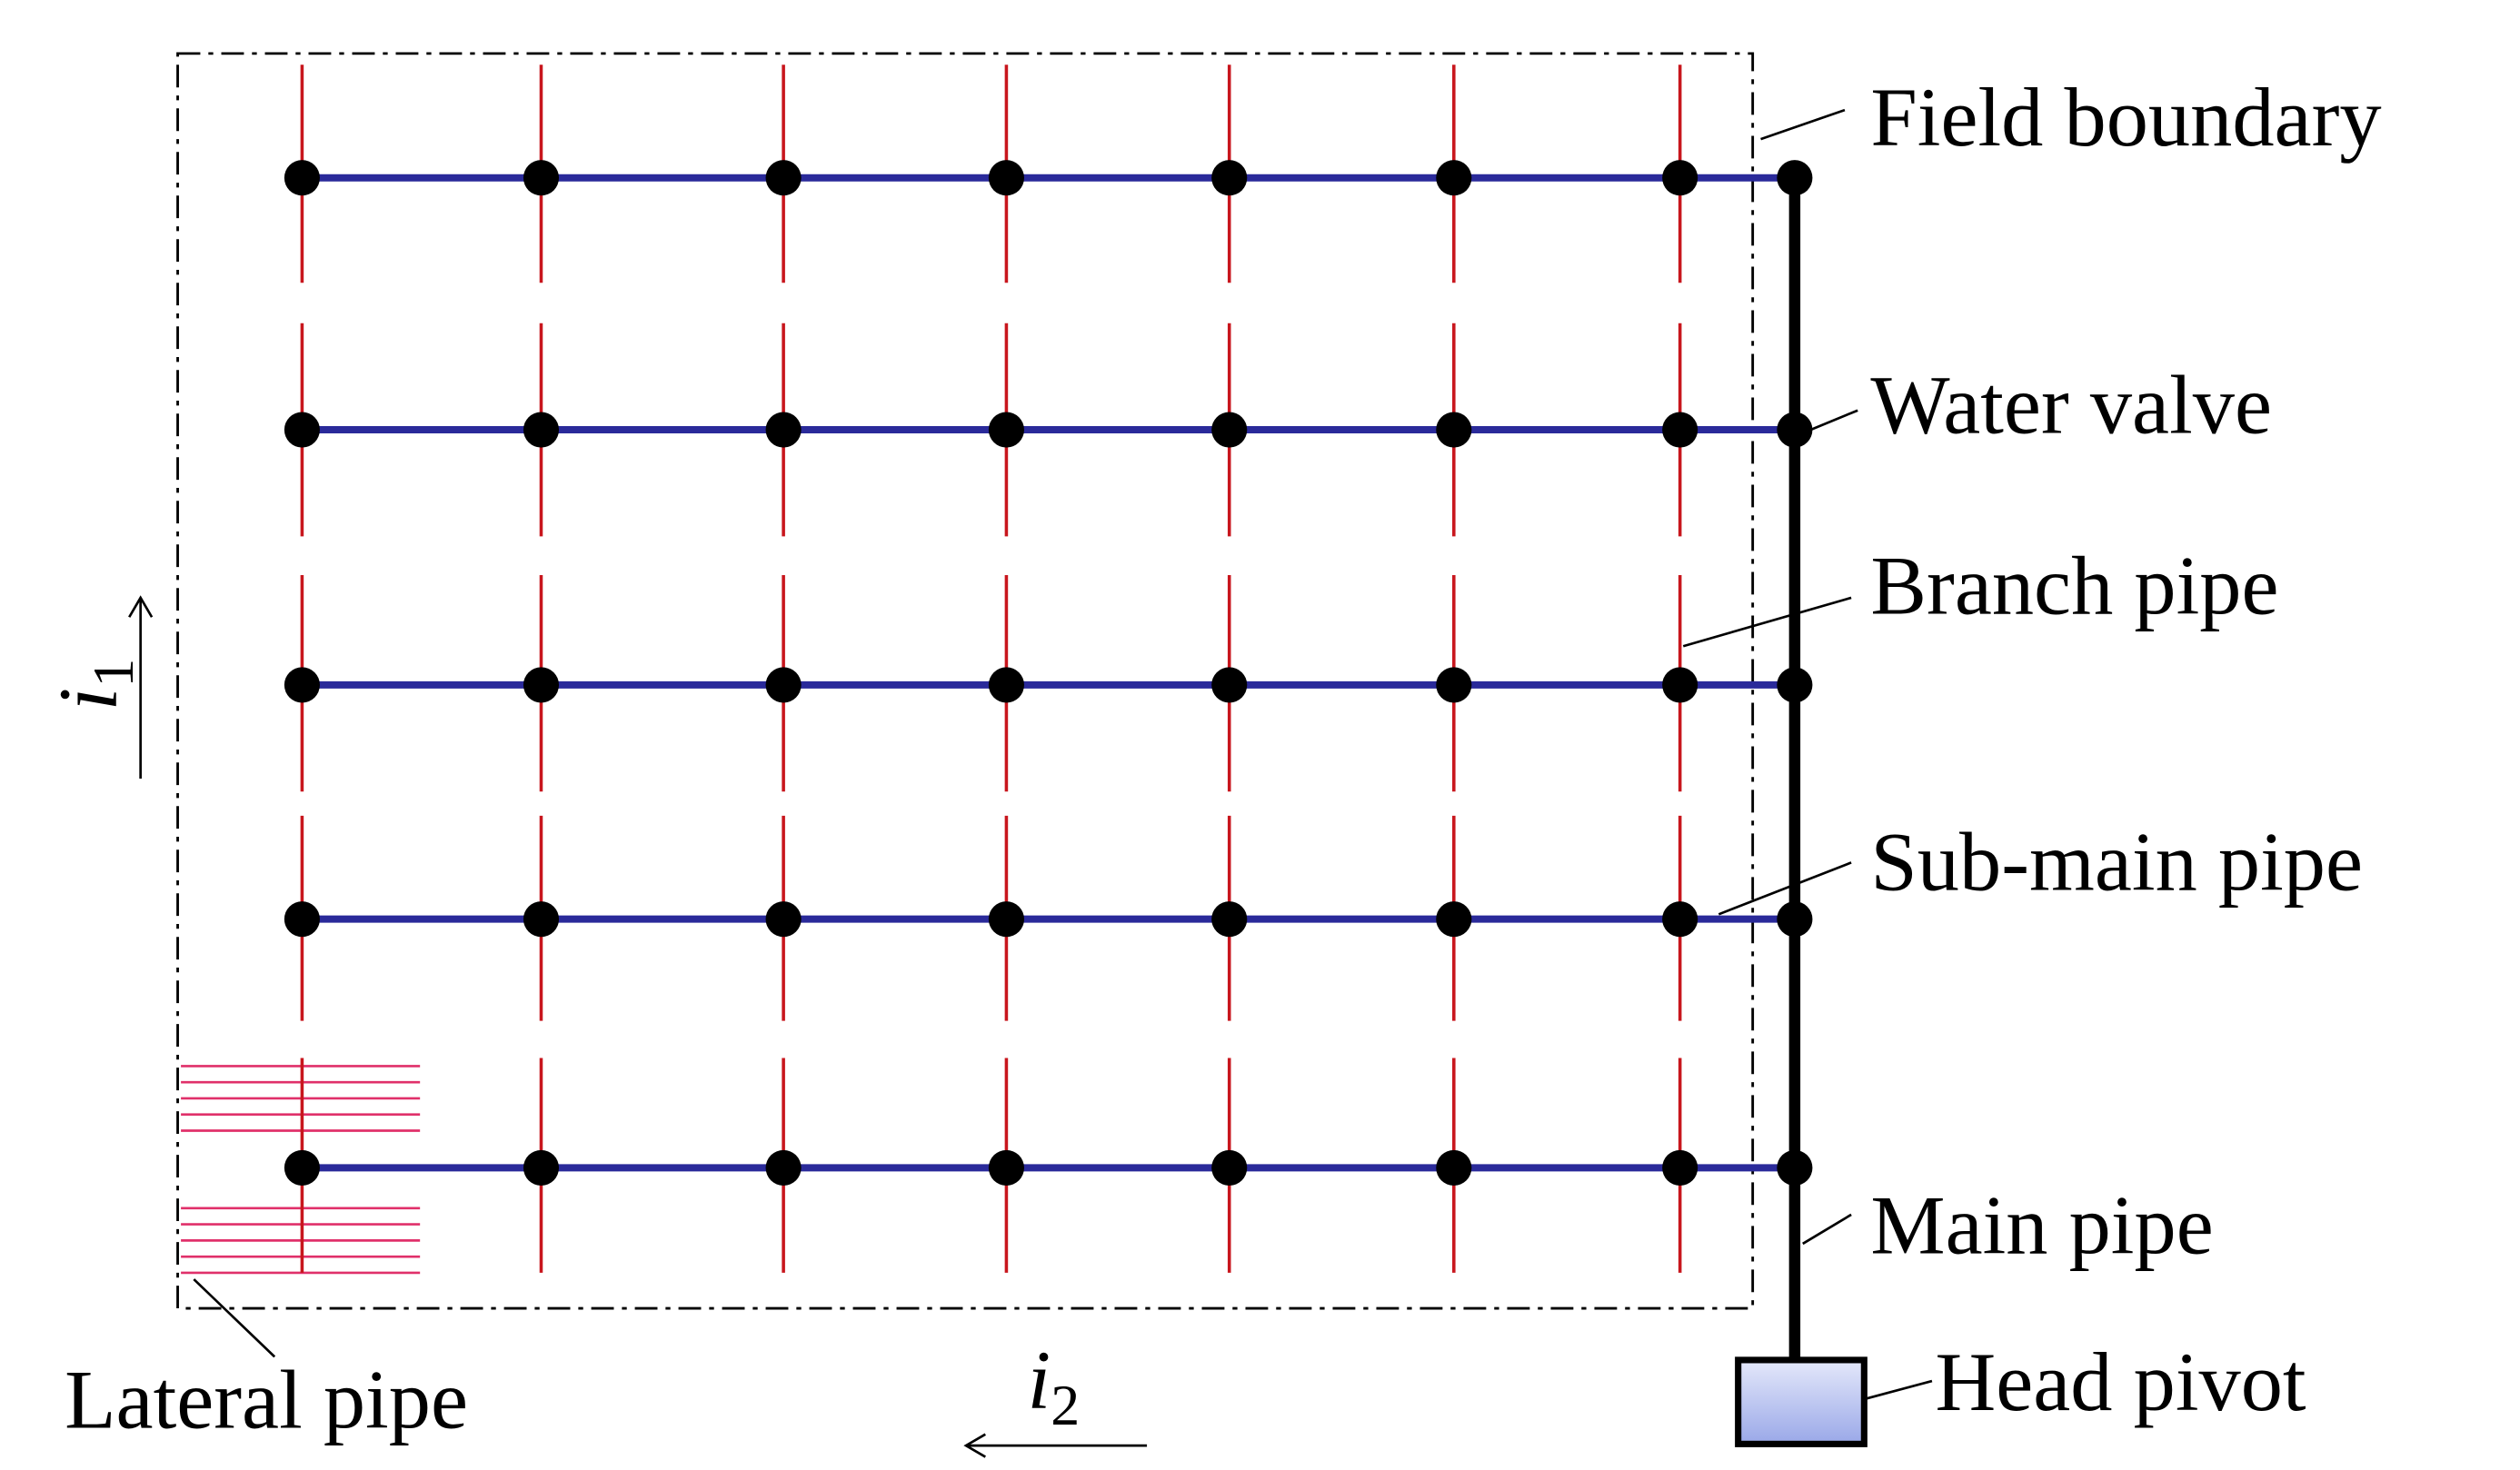 The width and height of the screenshot is (2520, 1470). I want to click on head-pivot, so click(1801, 1401).